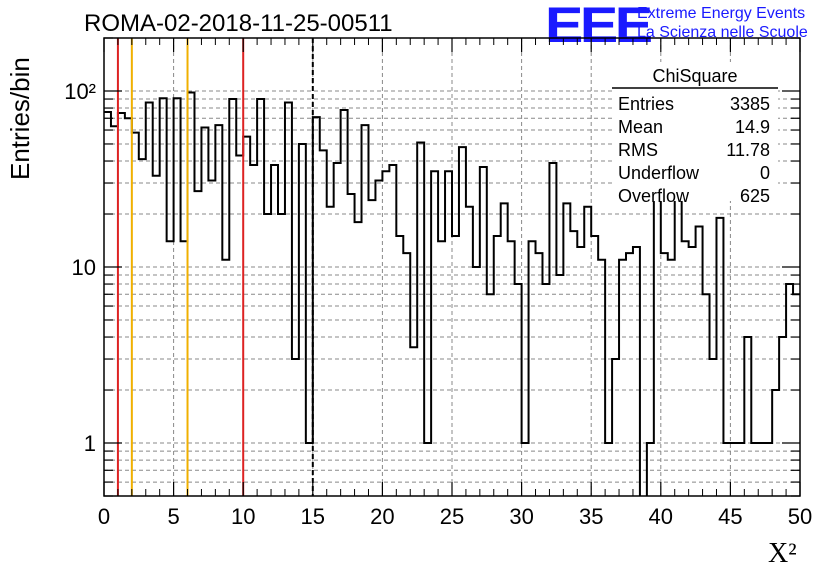  Describe the element at coordinates (730, 516) in the screenshot. I see `x-tick-label: 45` at that location.